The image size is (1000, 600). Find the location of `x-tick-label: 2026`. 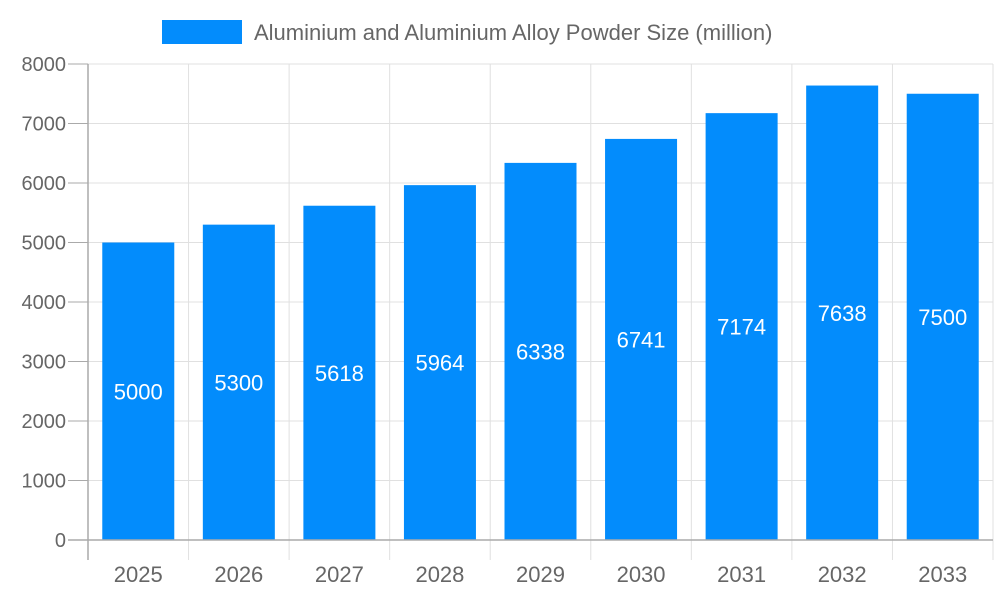

x-tick-label: 2026 is located at coordinates (238, 574).